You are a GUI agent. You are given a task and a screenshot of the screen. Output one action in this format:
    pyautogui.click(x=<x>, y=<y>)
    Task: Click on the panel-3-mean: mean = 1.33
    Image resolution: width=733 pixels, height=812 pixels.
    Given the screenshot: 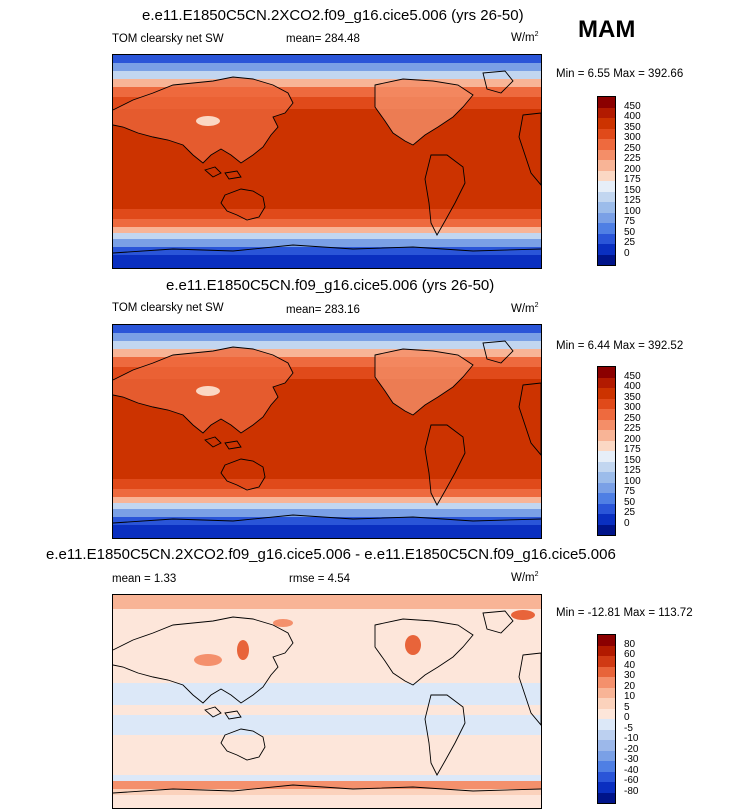 What is the action you would take?
    pyautogui.click(x=144, y=579)
    